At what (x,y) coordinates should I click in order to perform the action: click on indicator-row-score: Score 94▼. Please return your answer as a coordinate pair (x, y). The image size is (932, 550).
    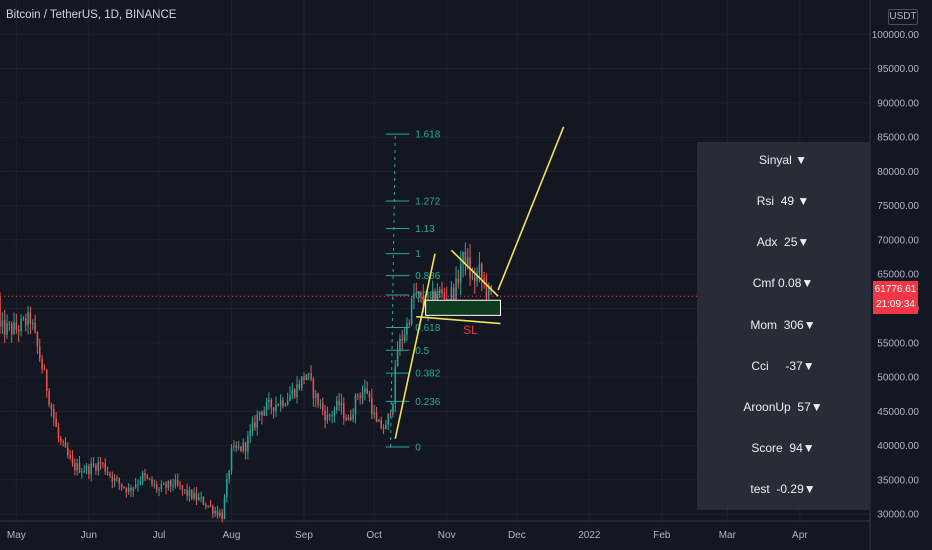
    Looking at the image, I should click on (783, 448).